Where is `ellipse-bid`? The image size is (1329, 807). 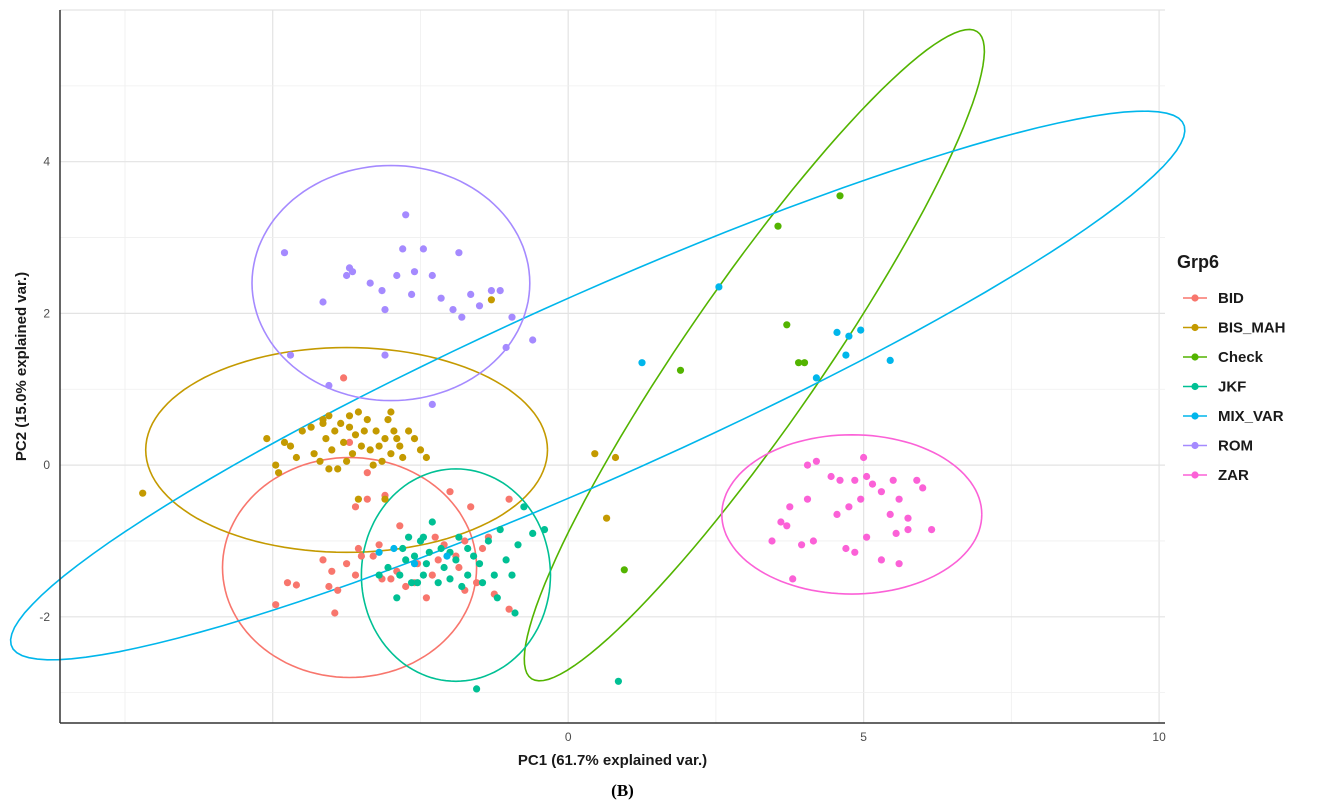 ellipse-bid is located at coordinates (349, 567).